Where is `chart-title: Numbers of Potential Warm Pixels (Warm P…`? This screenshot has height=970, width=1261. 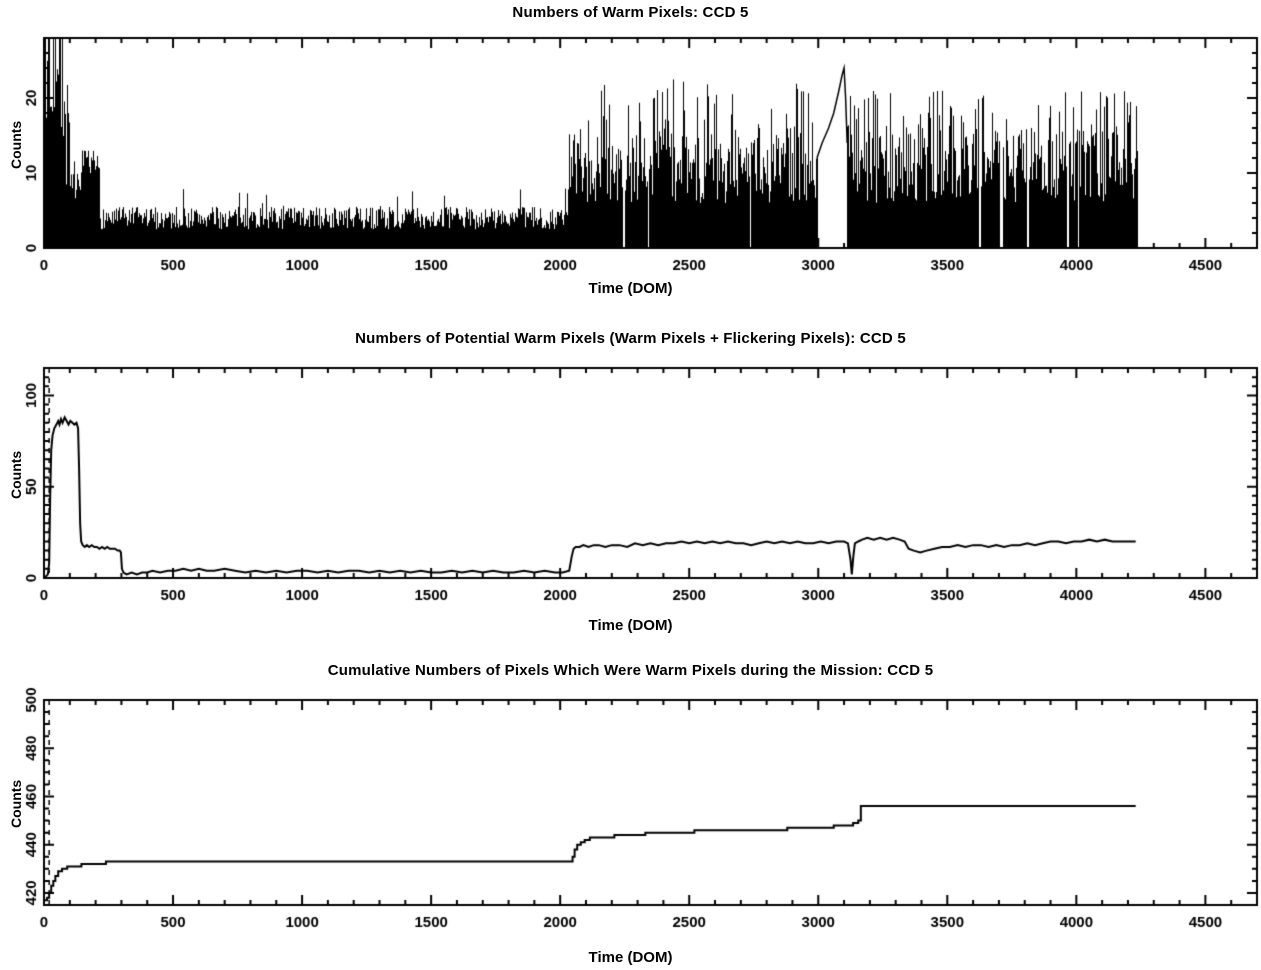
chart-title: Numbers of Potential Warm Pixels (Warm P… is located at coordinates (630, 338).